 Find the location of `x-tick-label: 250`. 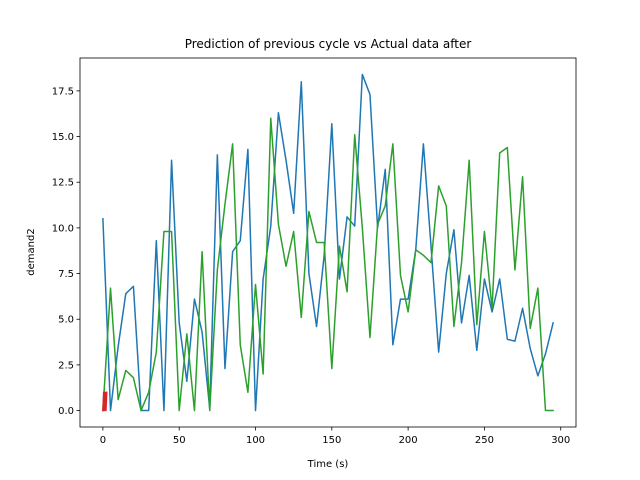

x-tick-label: 250 is located at coordinates (484, 440).